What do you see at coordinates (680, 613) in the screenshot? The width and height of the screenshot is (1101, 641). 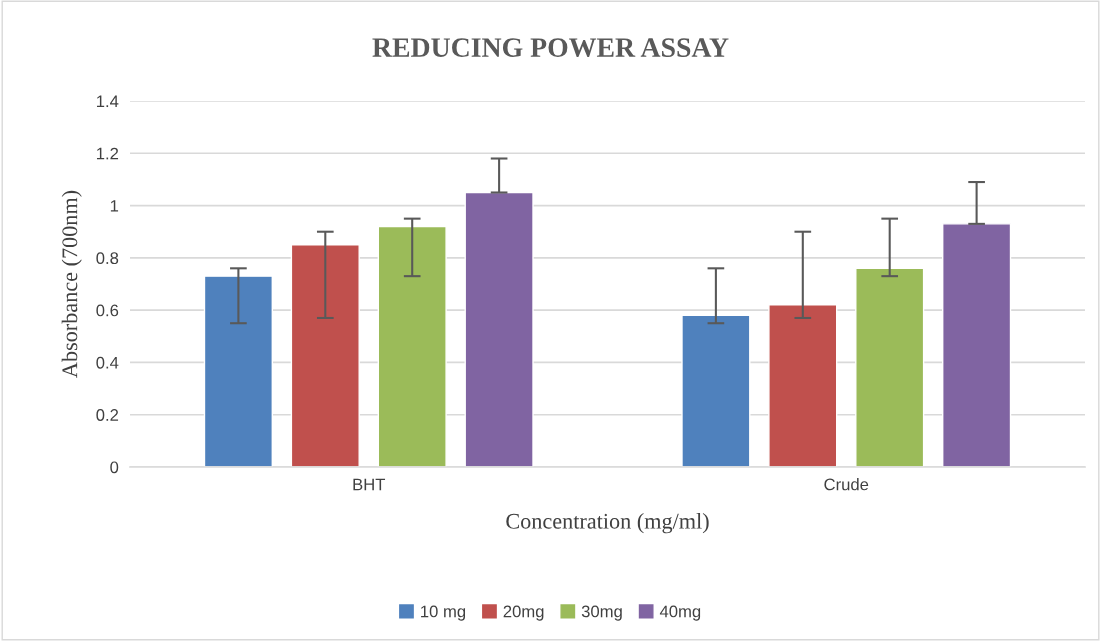 I see `legend-label: 40mg` at bounding box center [680, 613].